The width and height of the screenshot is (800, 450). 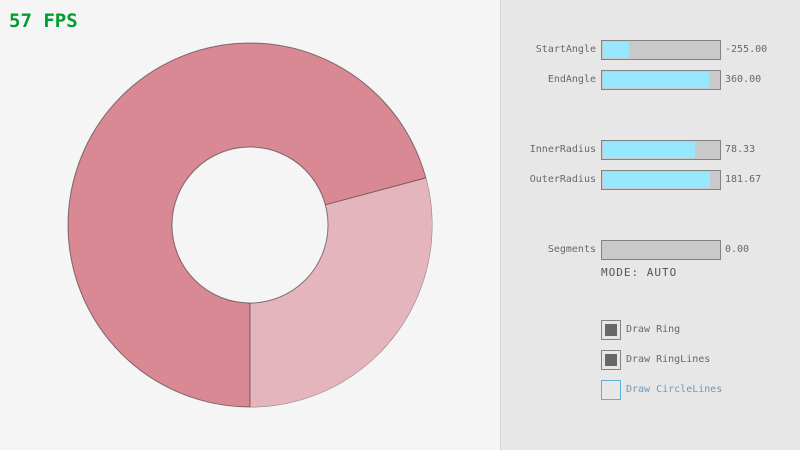 I want to click on slider-label: EndAngle, so click(x=571, y=79).